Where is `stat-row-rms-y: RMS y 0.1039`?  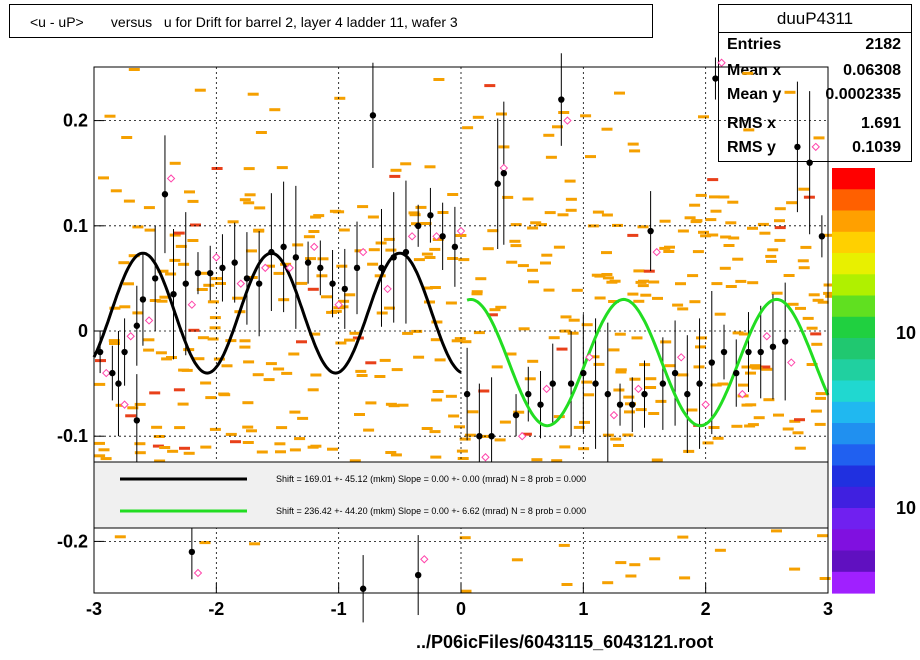
stat-row-rms-y: RMS y 0.1039 is located at coordinates (815, 151).